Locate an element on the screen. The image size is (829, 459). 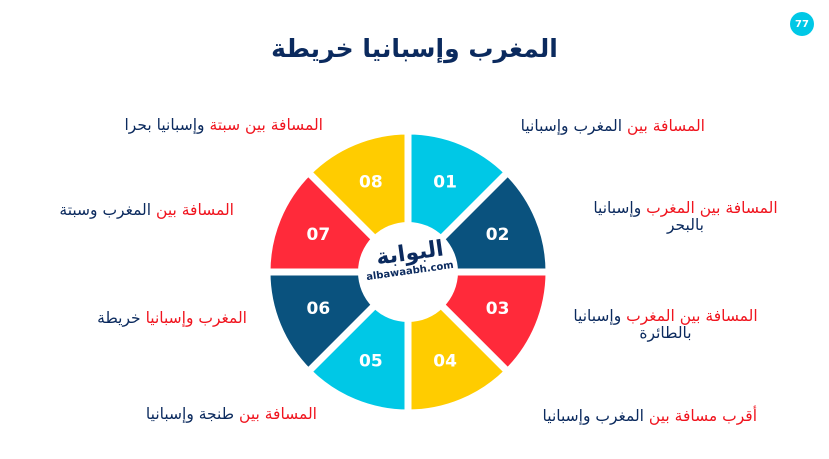
page-title: المغرب وإسبانيا خريطة is located at coordinates (414, 48).